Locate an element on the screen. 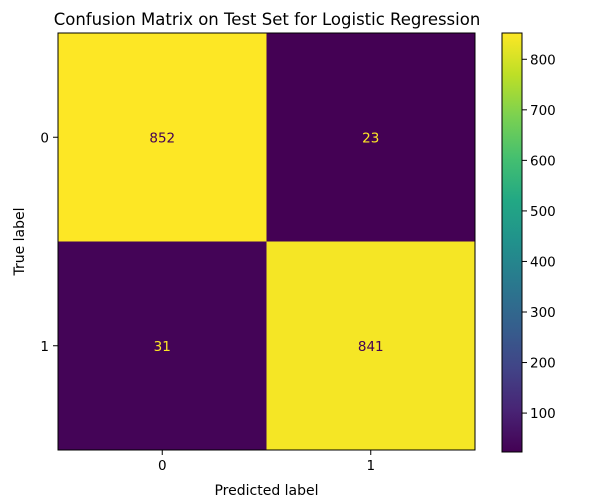  y-axis-ticks: 01 is located at coordinates (49, 242).